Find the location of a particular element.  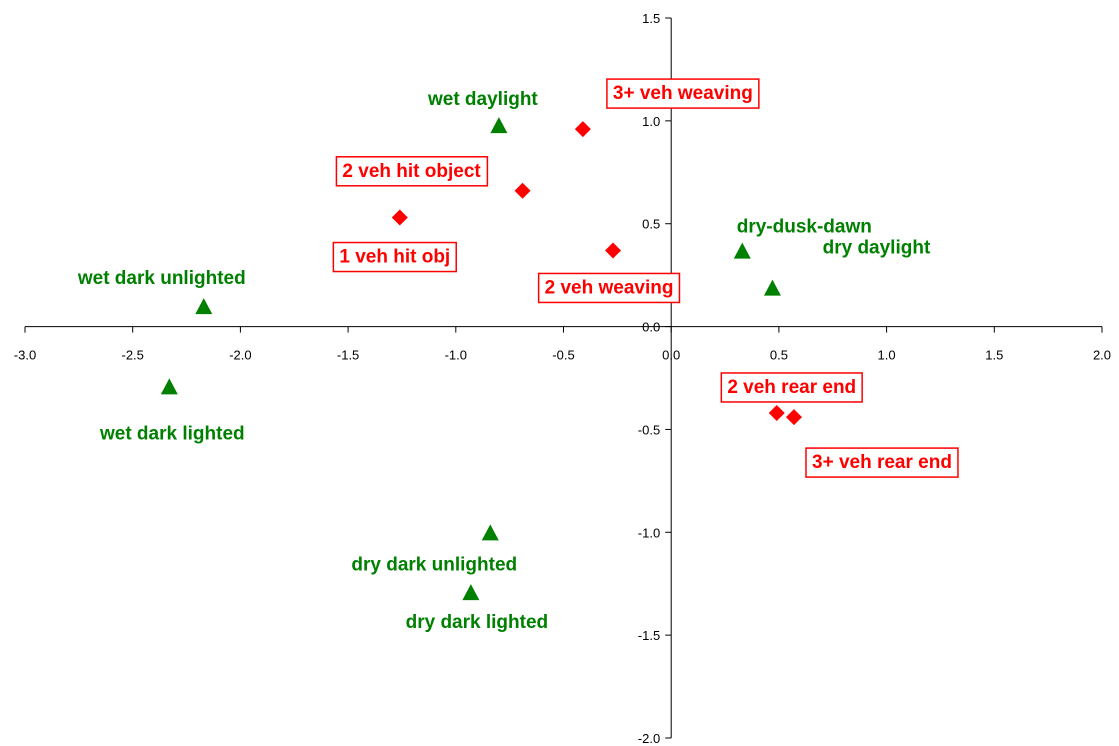

y-tick-label: 1.0 is located at coordinates (651, 121).